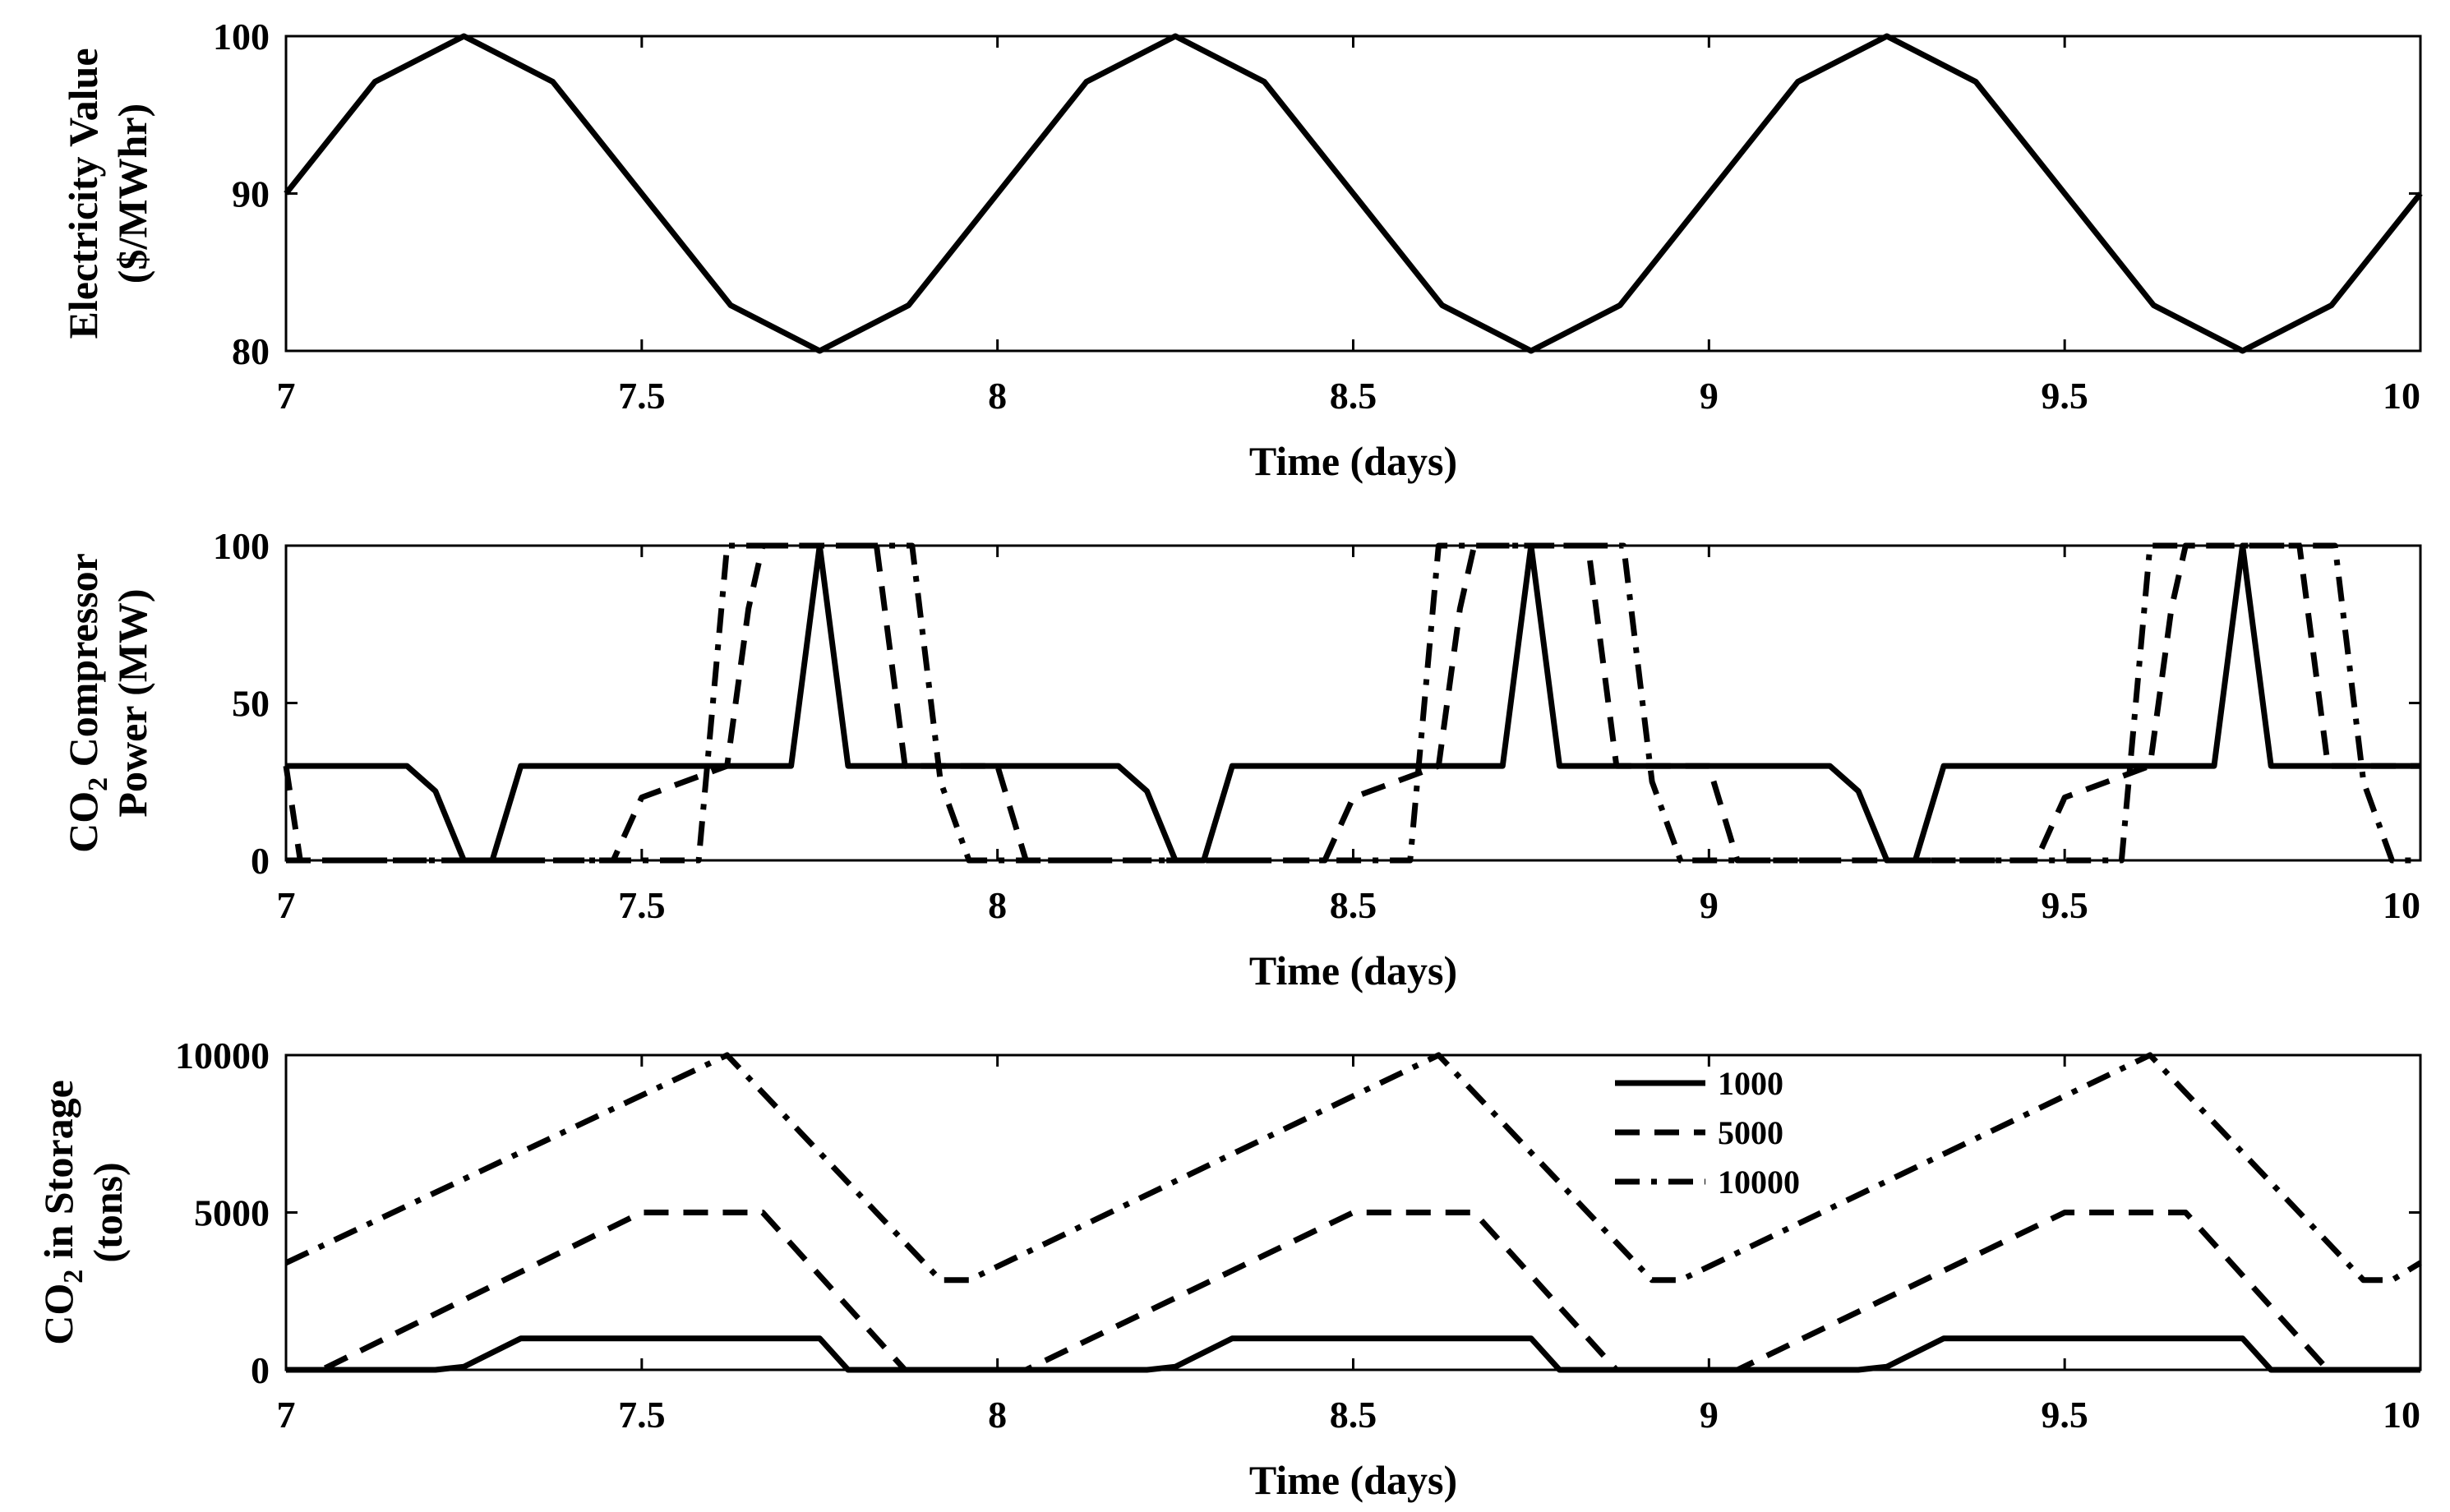 This screenshot has height=1512, width=2450. Describe the element at coordinates (1750, 1132) in the screenshot. I see `legend-label: 5000` at that location.